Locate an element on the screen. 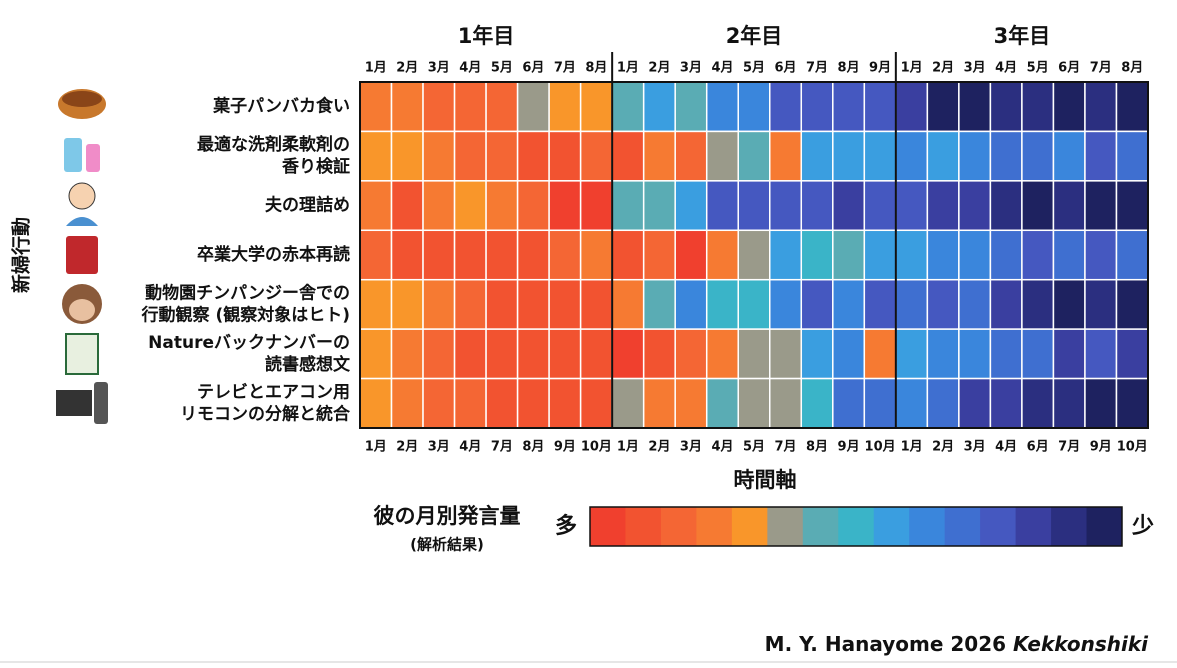  x-tick-label-bottom: 6月 is located at coordinates (1038, 447).